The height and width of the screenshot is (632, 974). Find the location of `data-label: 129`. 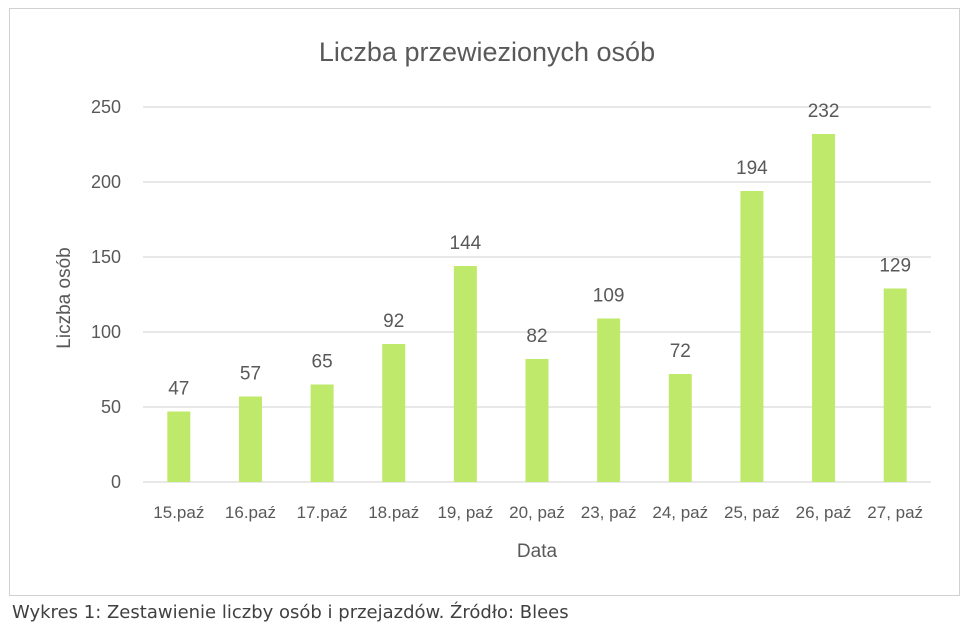

data-label: 129 is located at coordinates (895, 266).